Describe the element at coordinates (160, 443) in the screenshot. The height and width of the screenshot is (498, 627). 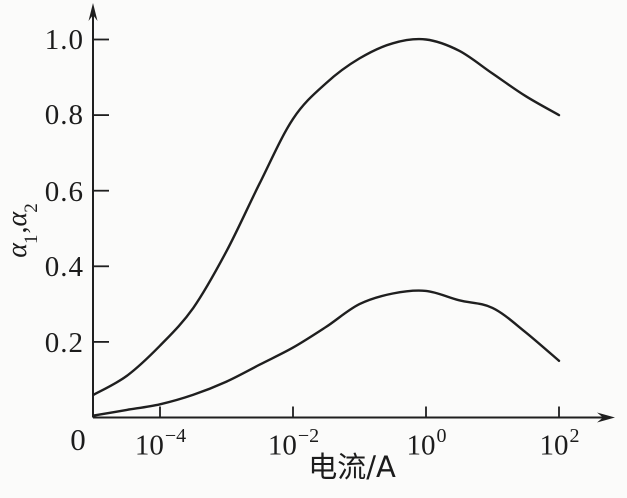
I see `x-tick-label-1e-4: 10⁻⁴` at that location.